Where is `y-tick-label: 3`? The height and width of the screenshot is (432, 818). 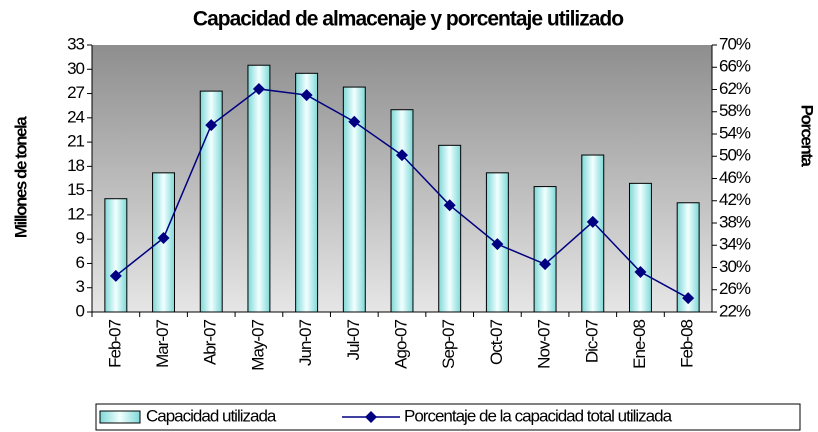
y-tick-label: 3 is located at coordinates (80, 286).